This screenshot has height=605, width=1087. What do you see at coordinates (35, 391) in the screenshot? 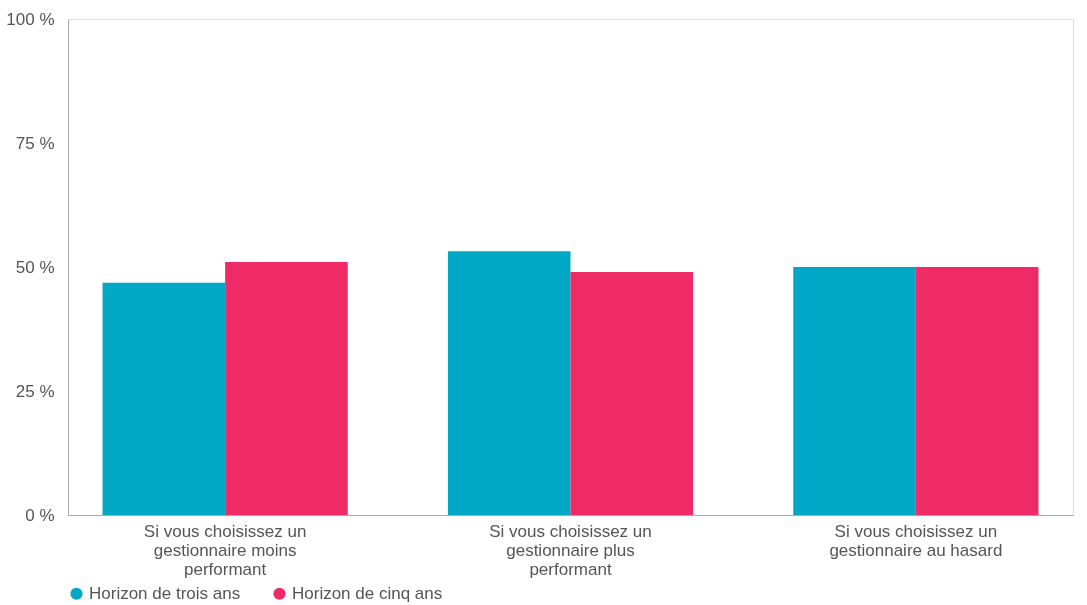
I see `y-tick-label: 25 %` at bounding box center [35, 391].